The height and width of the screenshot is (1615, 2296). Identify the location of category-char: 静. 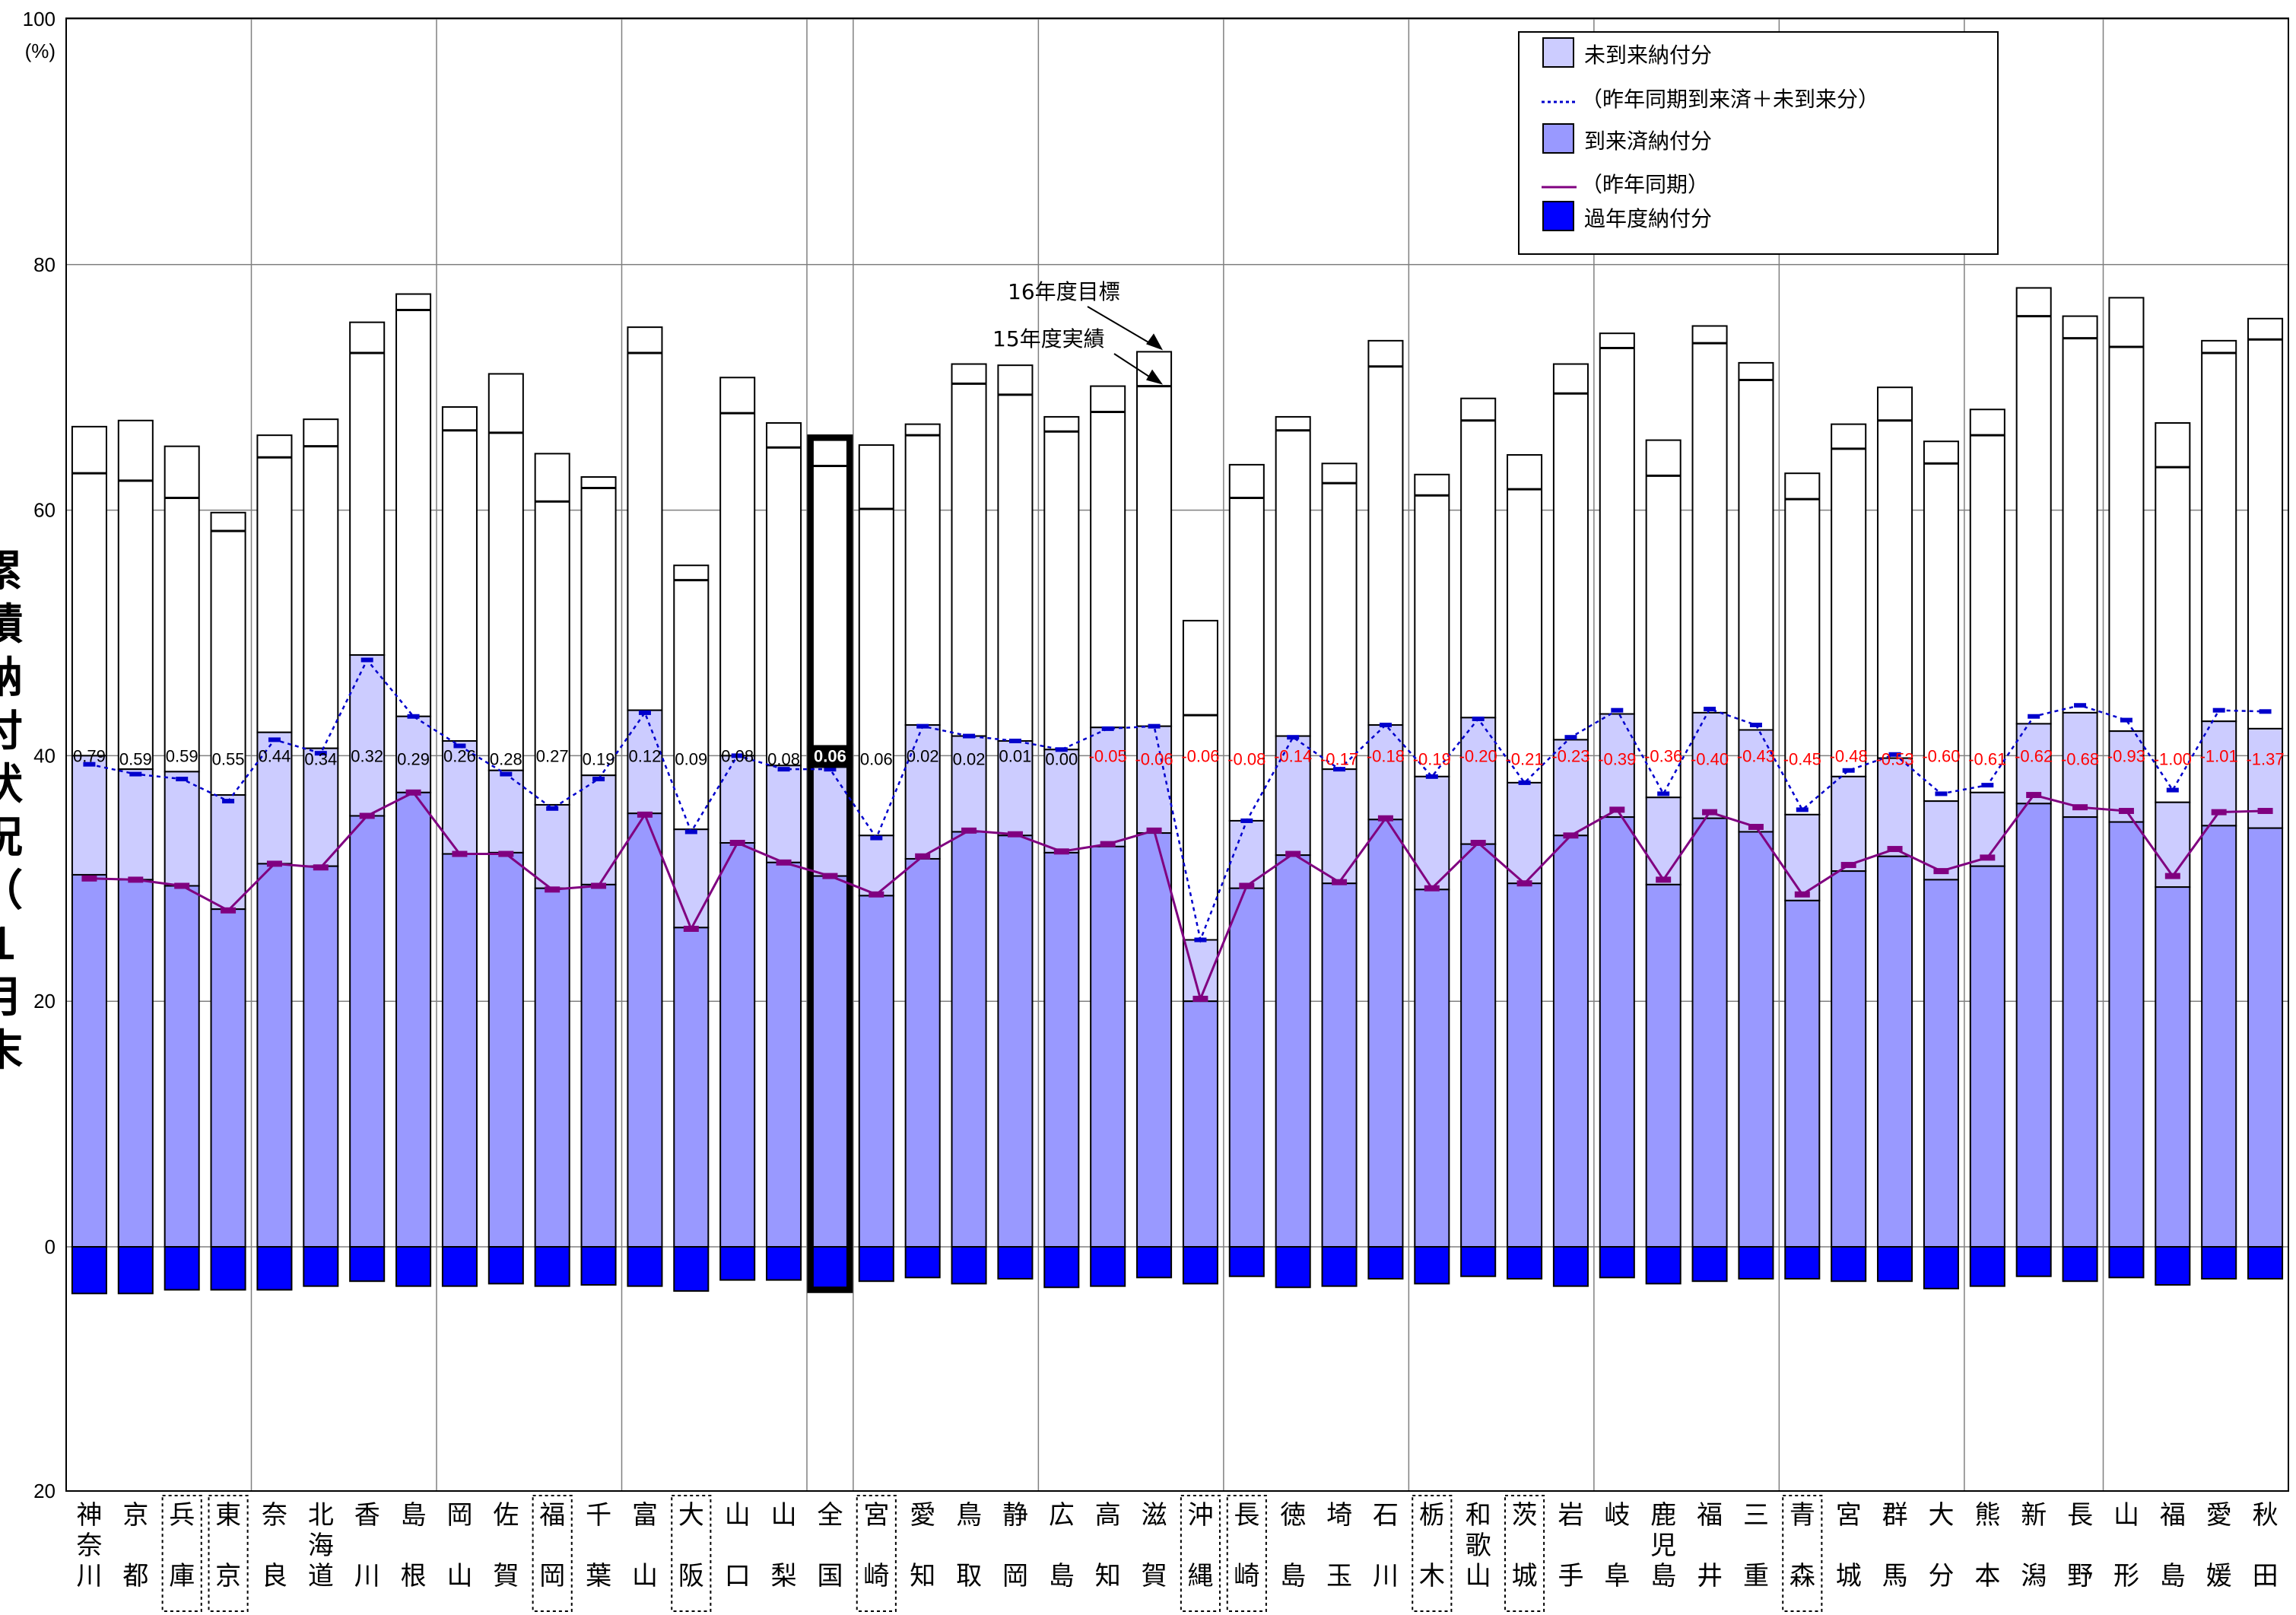
(1015, 1515).